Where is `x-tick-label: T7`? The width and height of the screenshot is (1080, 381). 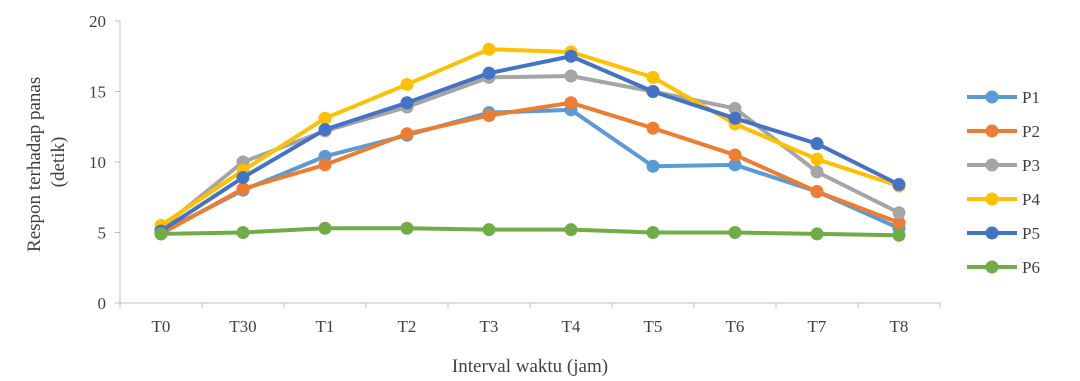
x-tick-label: T7 is located at coordinates (817, 326).